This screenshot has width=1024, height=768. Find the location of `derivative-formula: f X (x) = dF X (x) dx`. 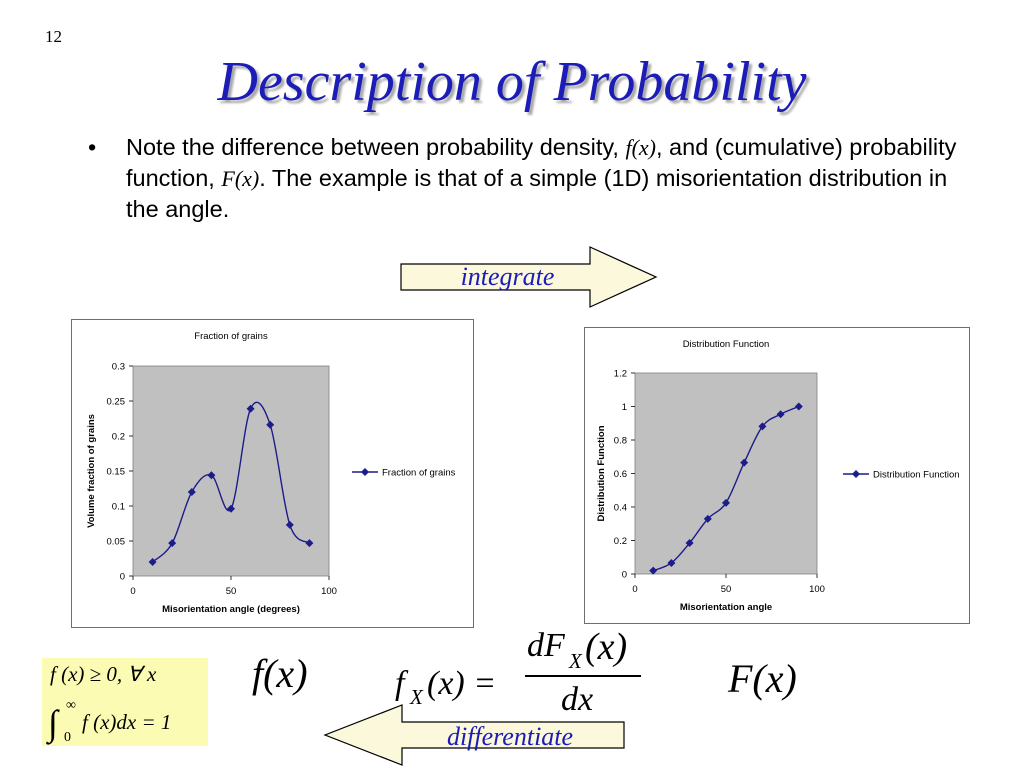

derivative-formula: f X (x) = dF X (x) dx is located at coordinates (525, 675).